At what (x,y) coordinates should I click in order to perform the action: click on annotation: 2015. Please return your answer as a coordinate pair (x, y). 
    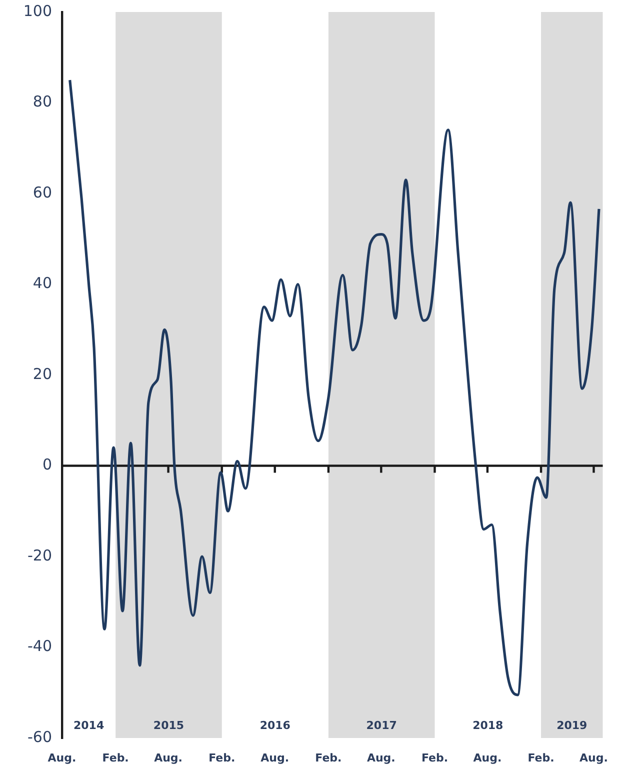
    Looking at the image, I should click on (168, 725).